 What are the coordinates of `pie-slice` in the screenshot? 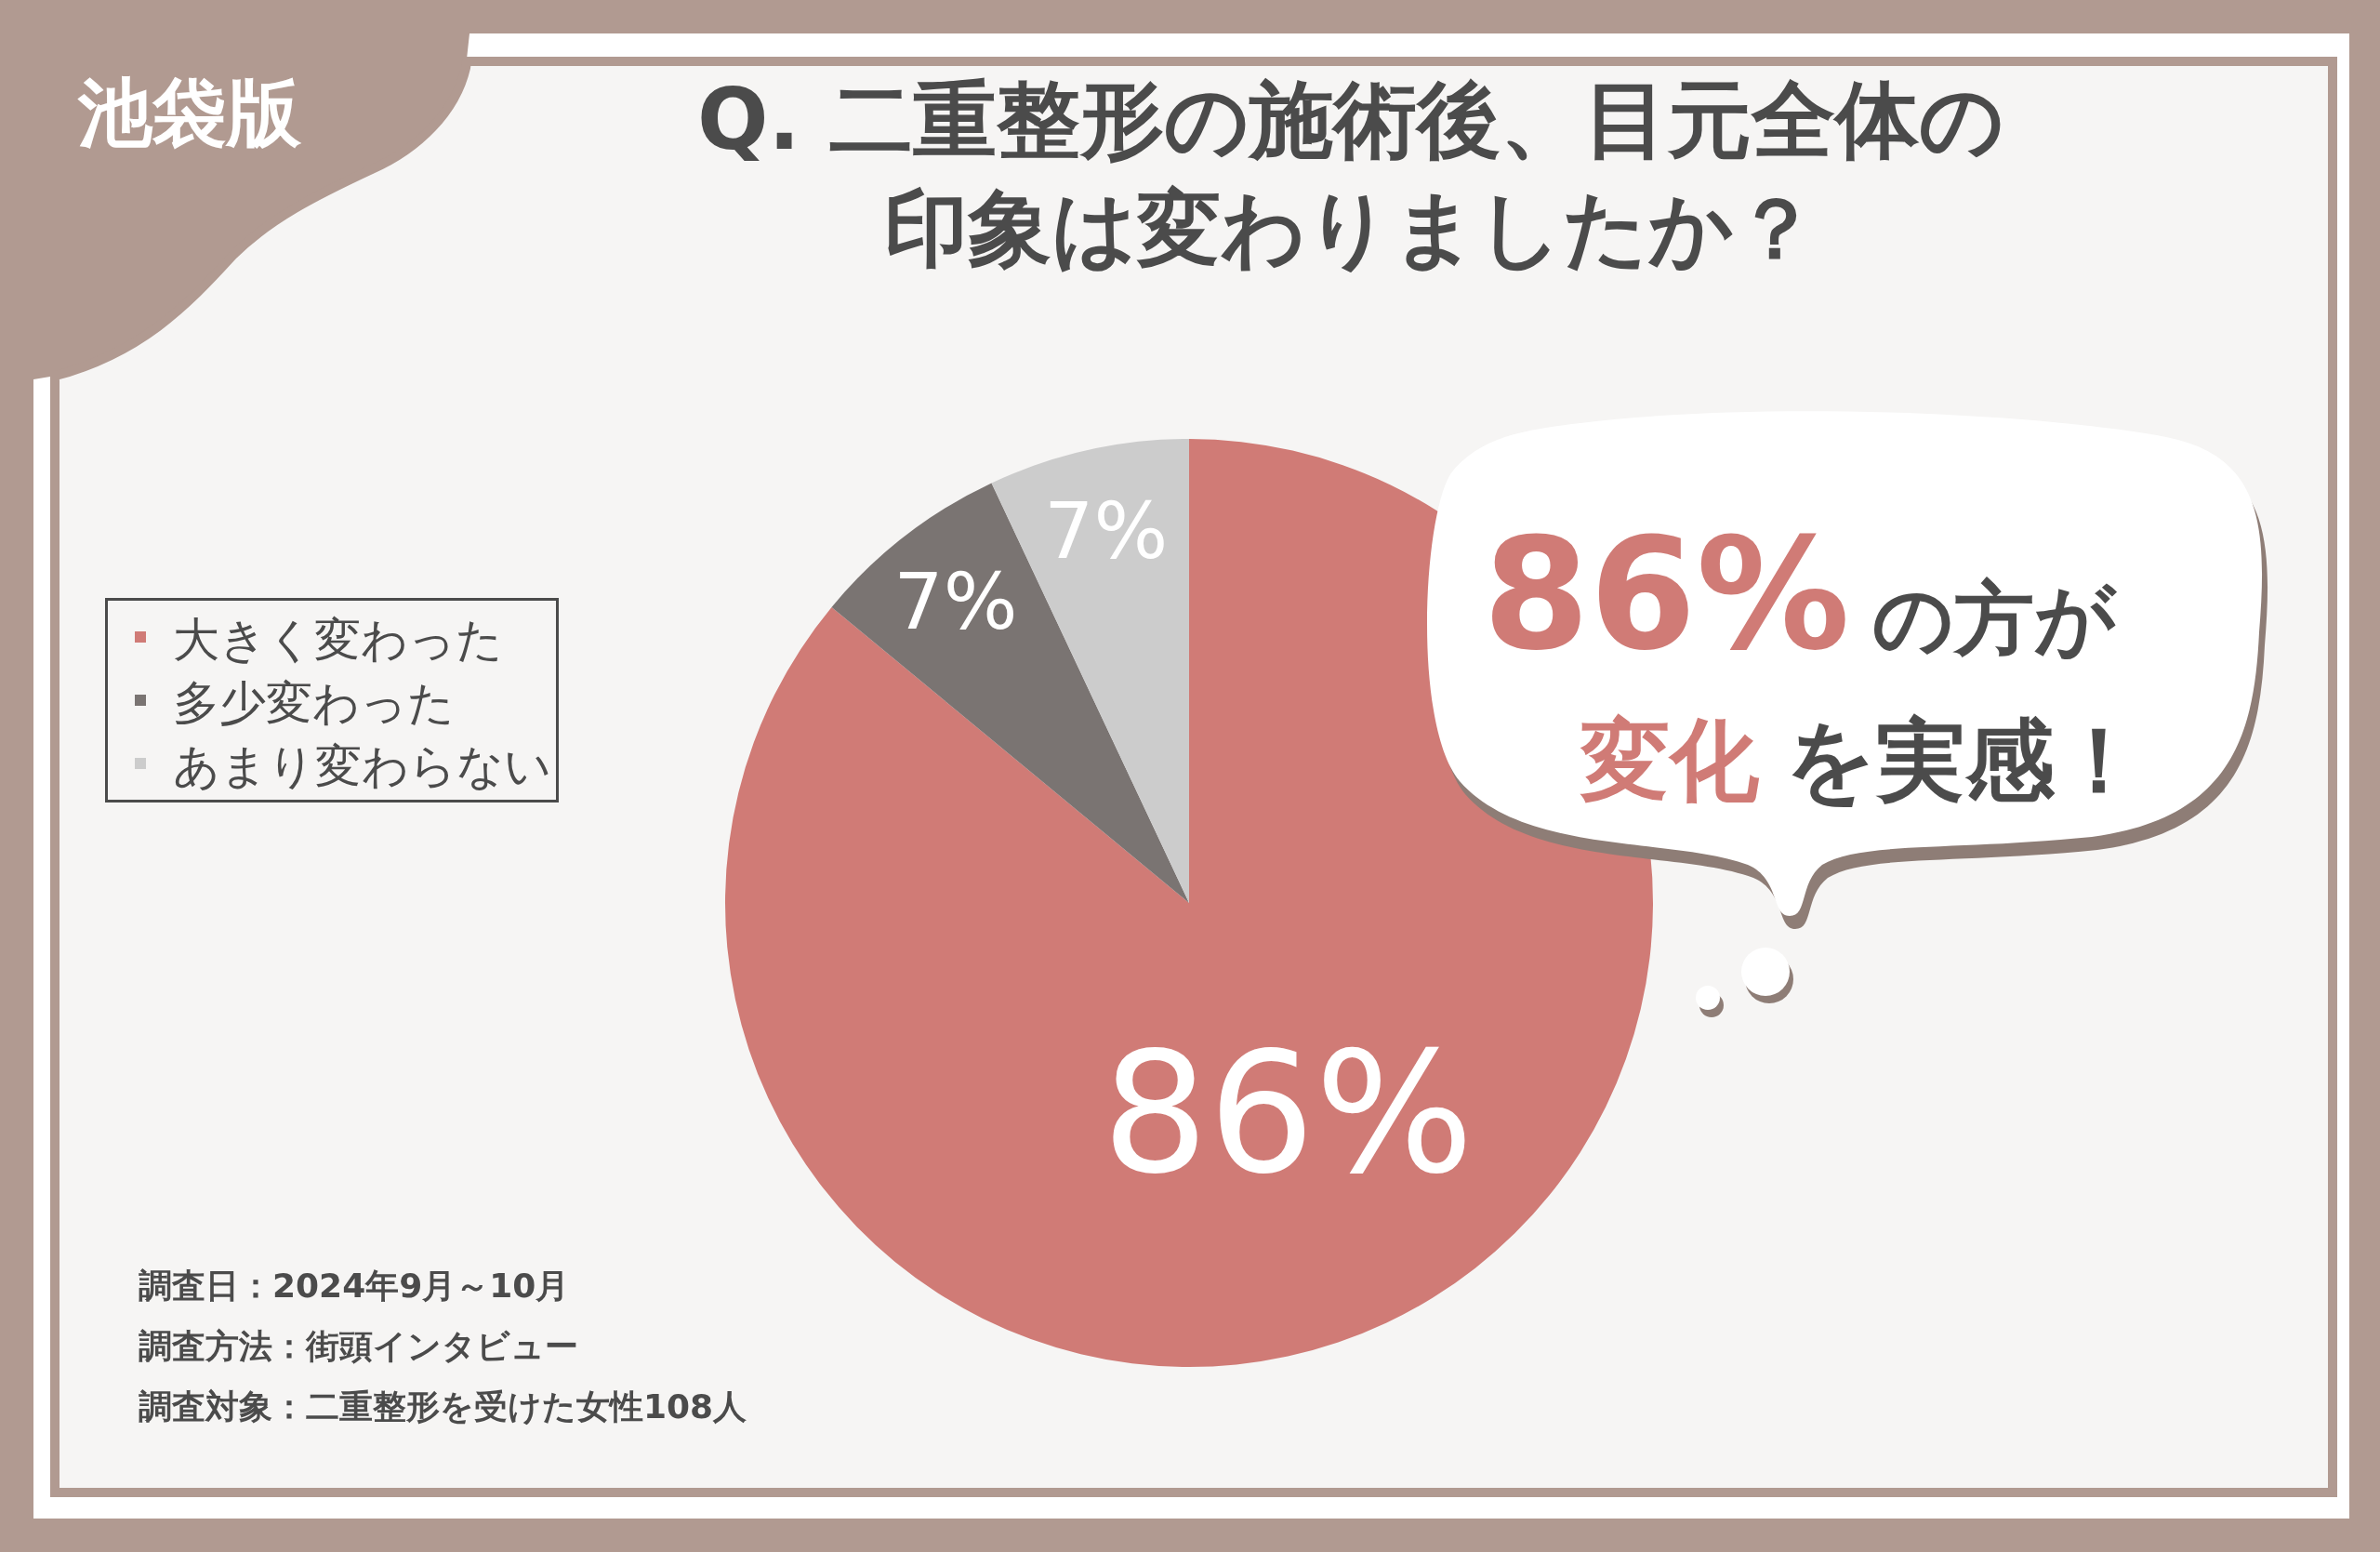 It's located at (1010, 693).